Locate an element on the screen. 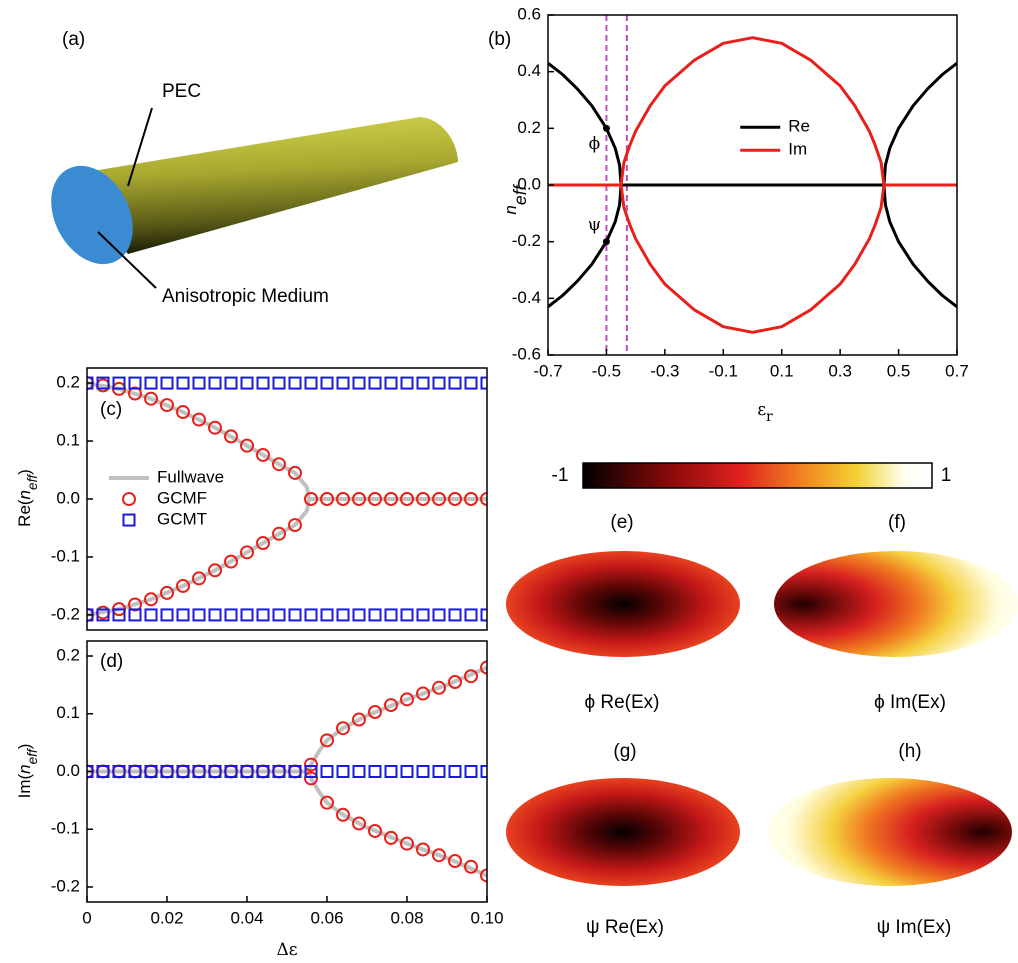  field-caption: ψ Im(Ex) is located at coordinates (914, 927).